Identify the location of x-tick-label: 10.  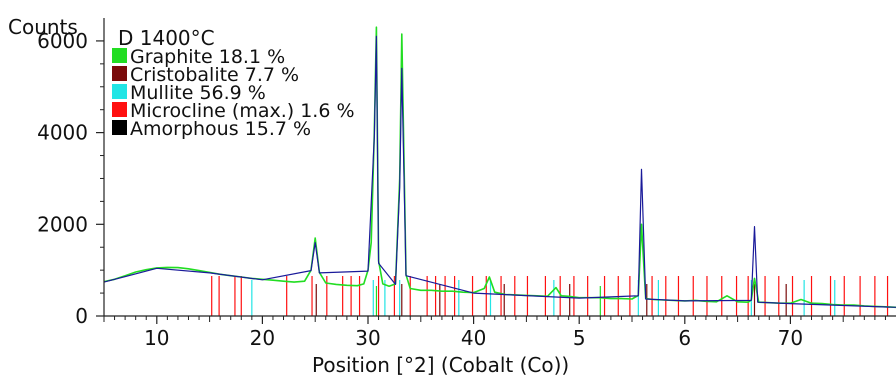
(156, 338).